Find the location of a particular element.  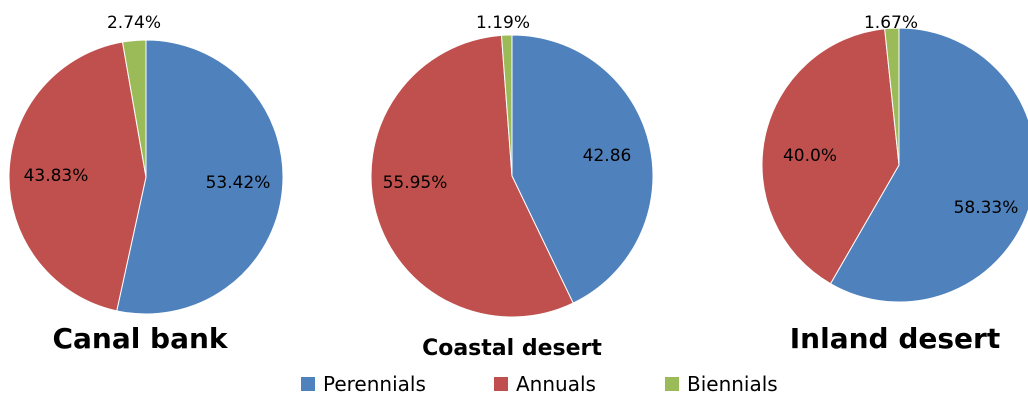

data-label-perennials: 58.33% is located at coordinates (986, 208).